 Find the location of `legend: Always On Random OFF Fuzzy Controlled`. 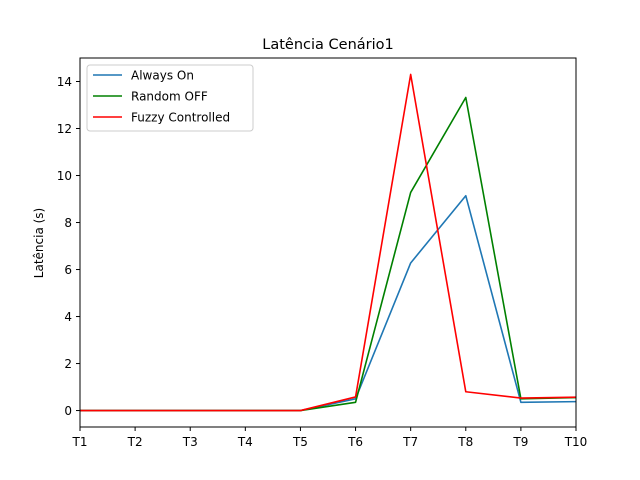

legend: Always On Random OFF Fuzzy Controlled is located at coordinates (170, 98).